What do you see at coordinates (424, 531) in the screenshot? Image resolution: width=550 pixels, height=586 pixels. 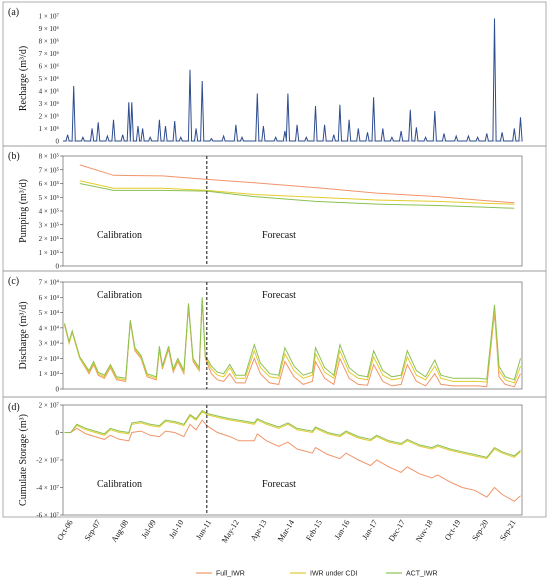 I see `x-tick-label: Nov-18` at bounding box center [424, 531].